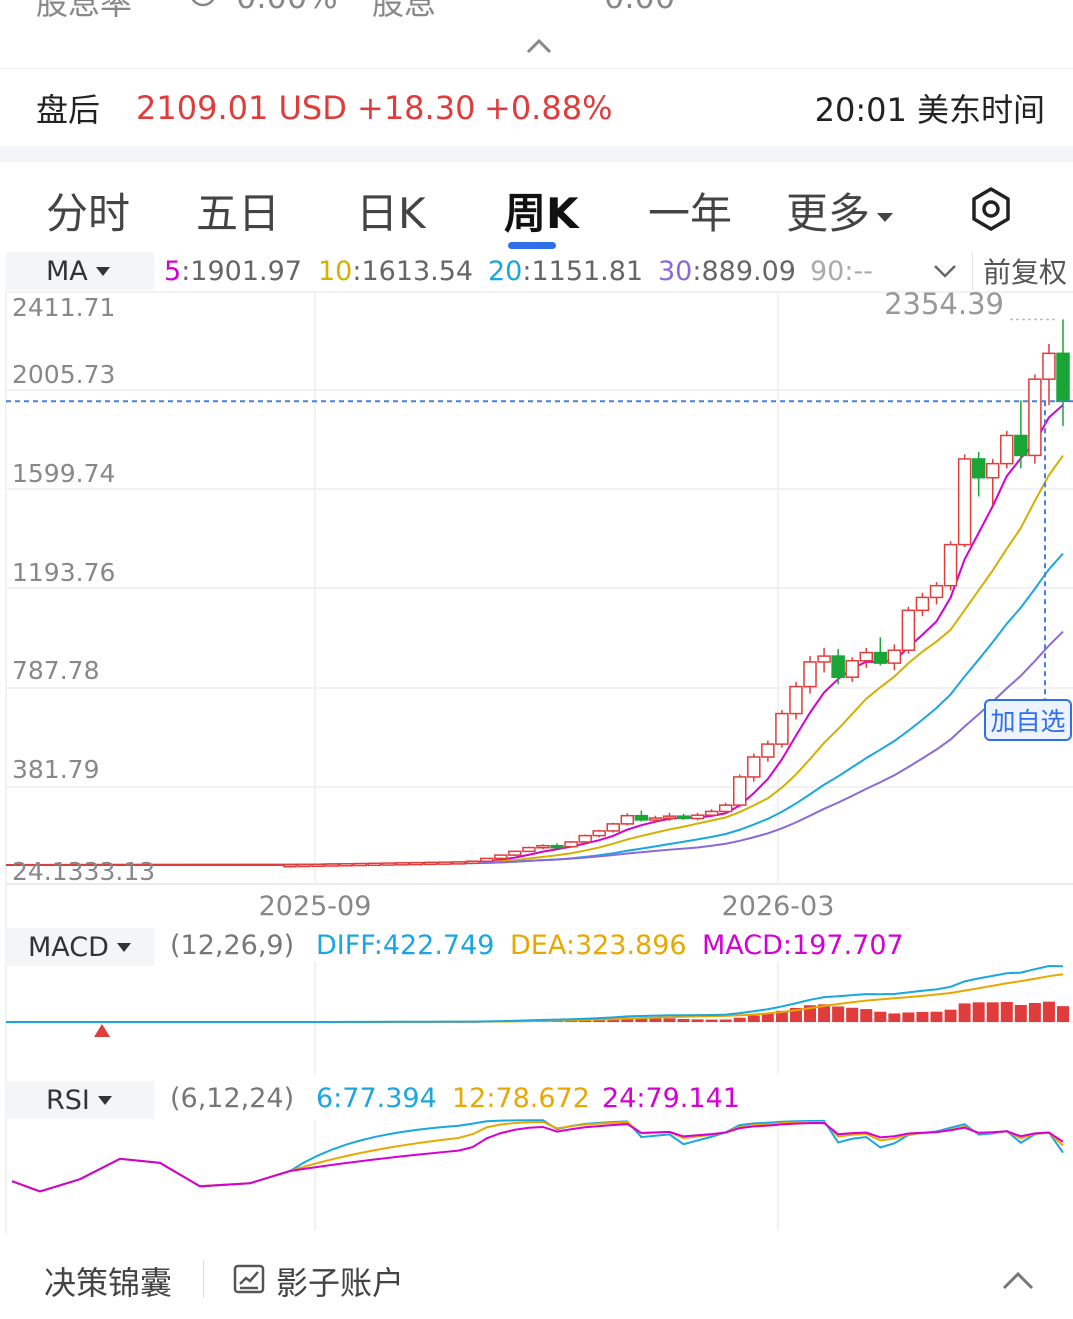 The width and height of the screenshot is (1073, 1319). I want to click on rsi-panel, so click(537, 1156).